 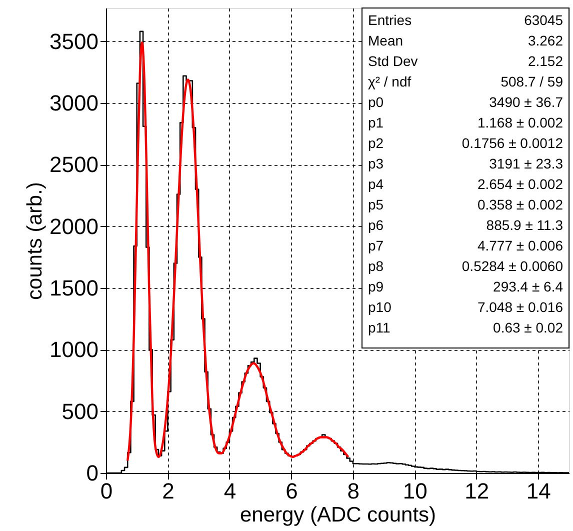 I want to click on x-tick-label: 4, so click(x=230, y=491).